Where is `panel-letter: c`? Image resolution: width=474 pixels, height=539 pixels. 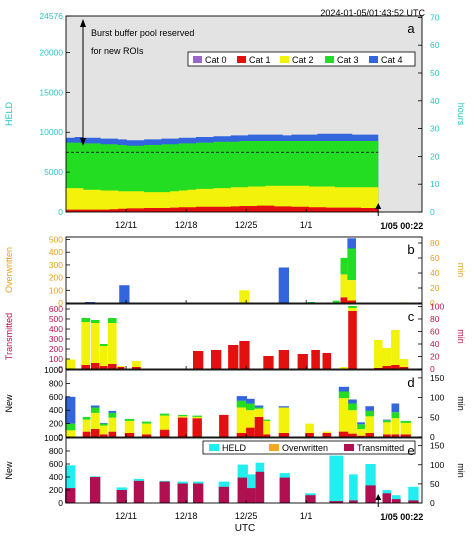 panel-letter: c is located at coordinates (411, 316).